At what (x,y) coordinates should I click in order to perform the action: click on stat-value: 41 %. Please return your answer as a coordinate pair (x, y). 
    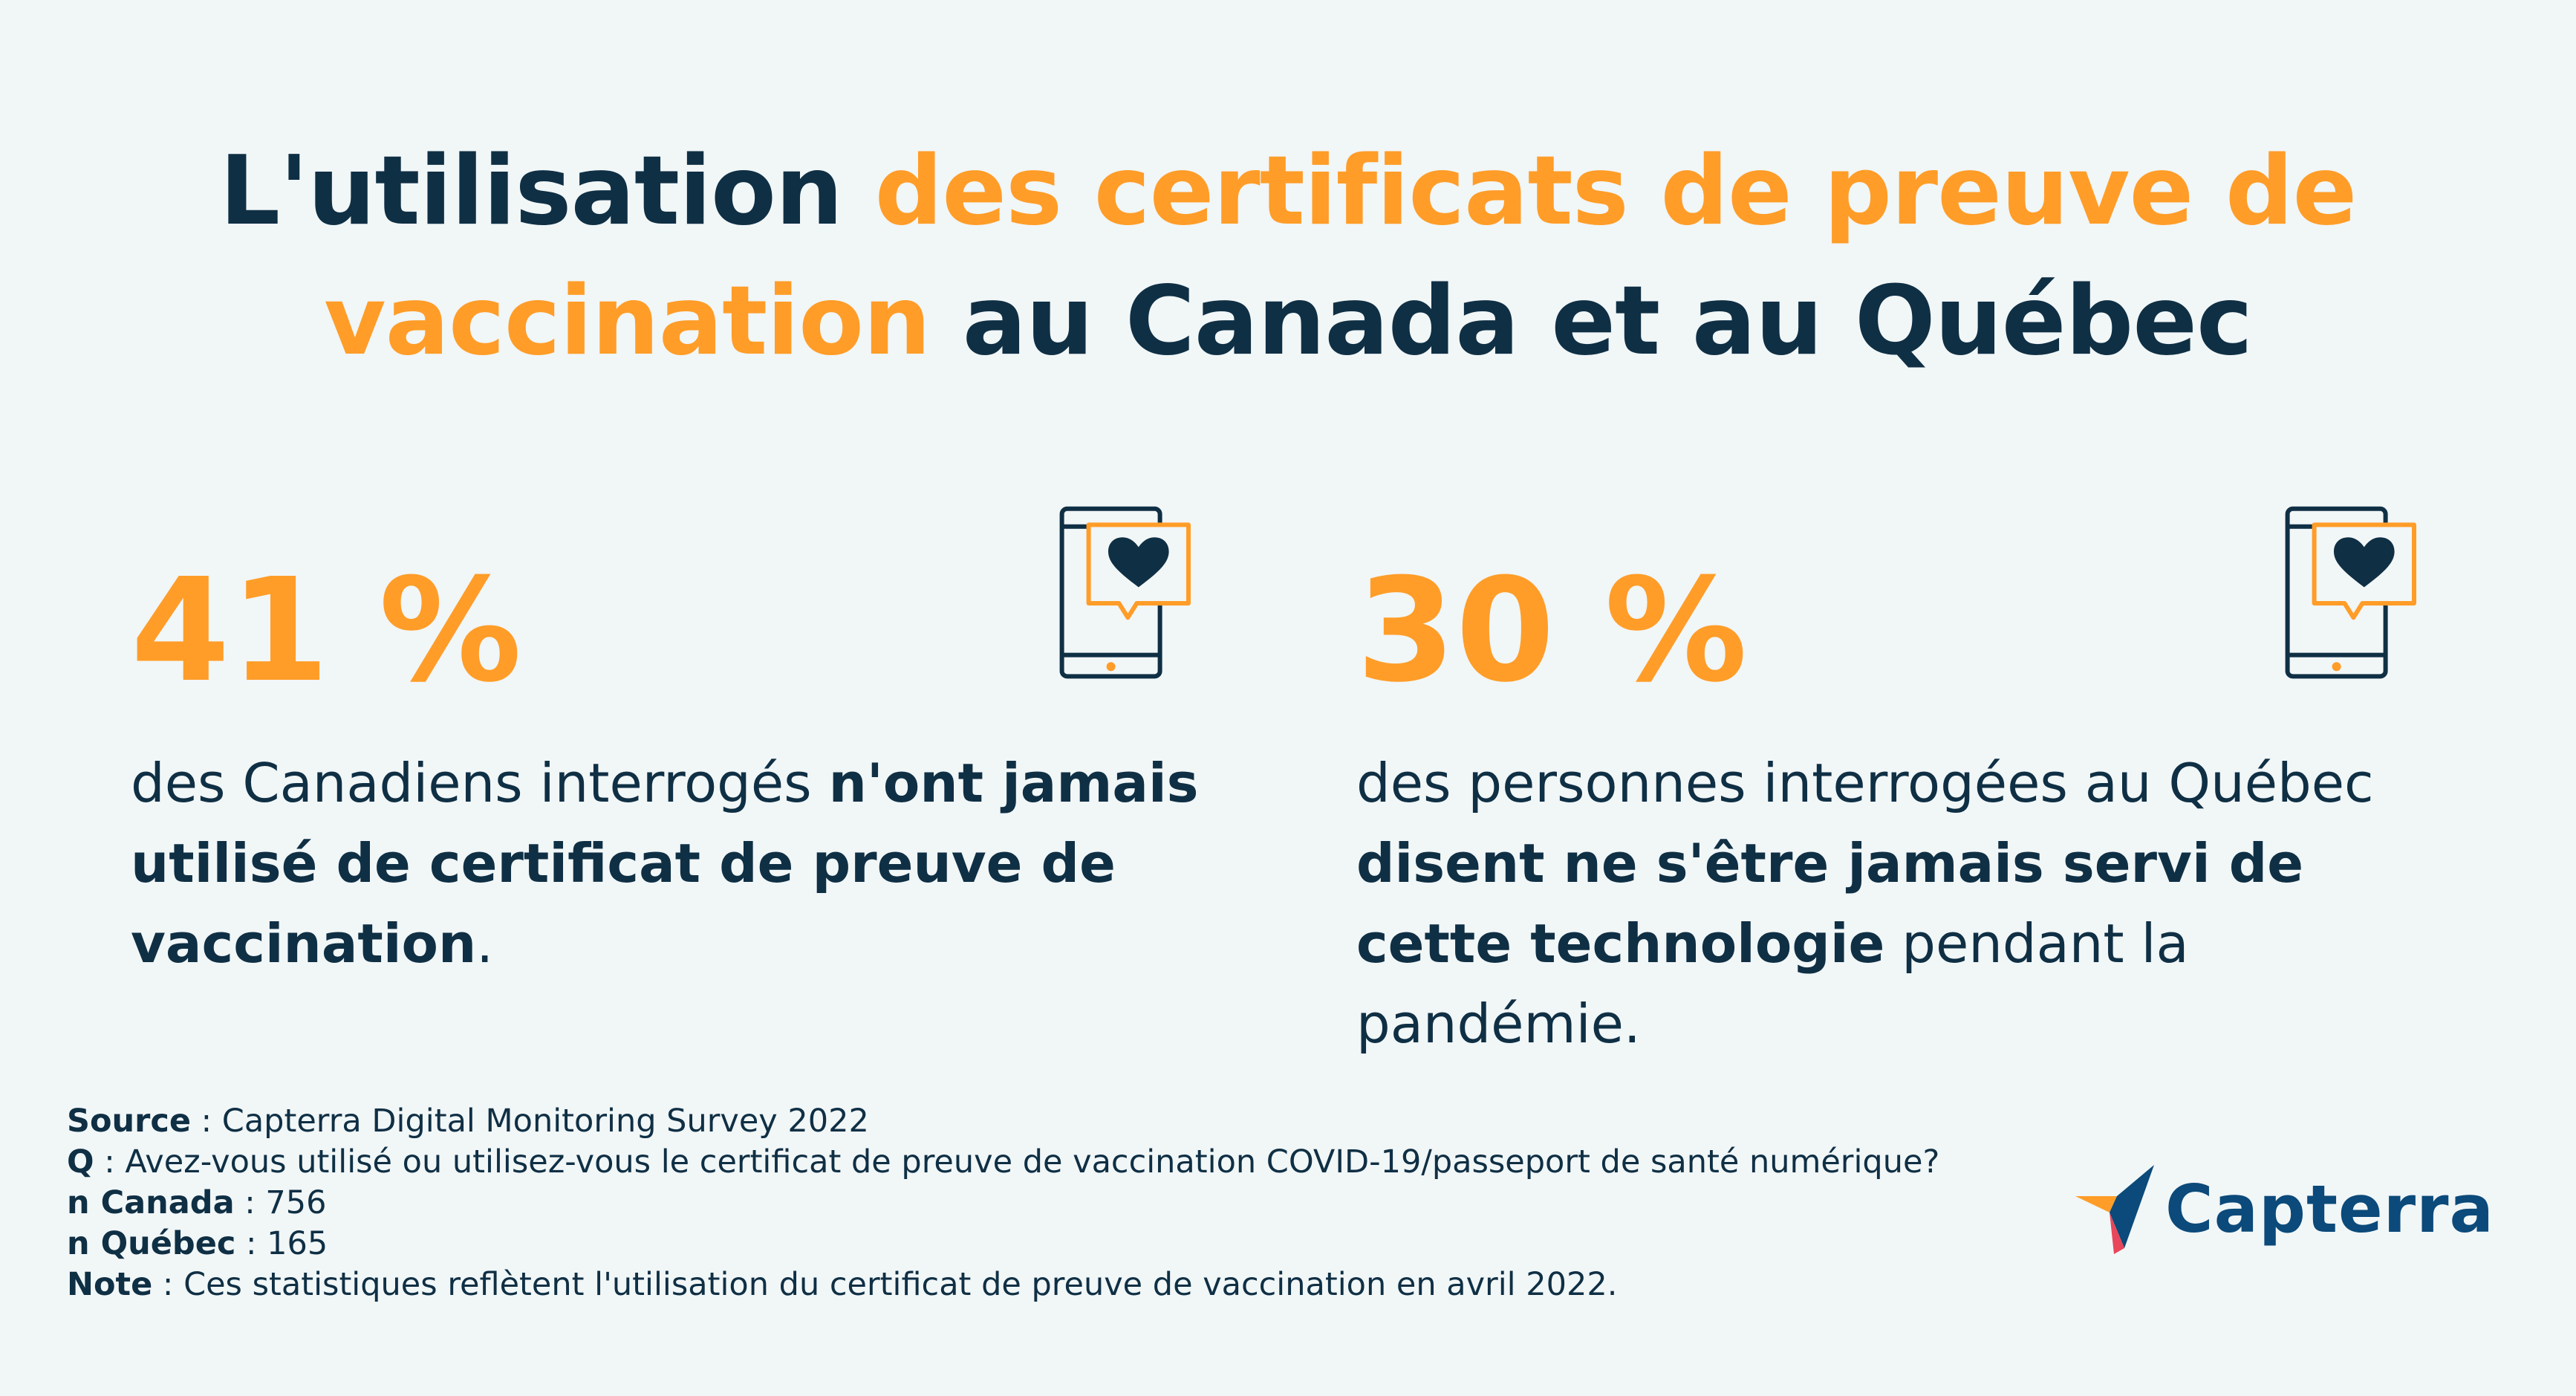
    Looking at the image, I should click on (326, 631).